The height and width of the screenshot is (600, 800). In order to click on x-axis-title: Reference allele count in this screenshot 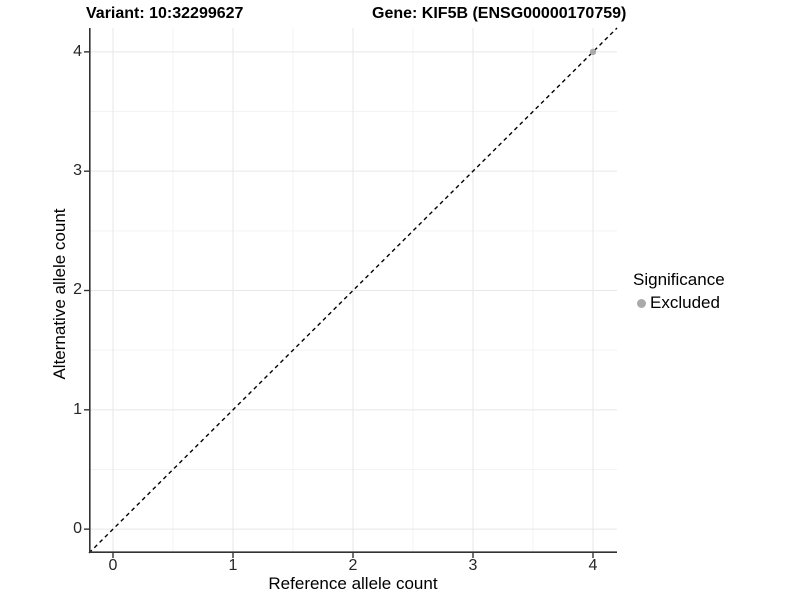, I will do `click(353, 583)`.